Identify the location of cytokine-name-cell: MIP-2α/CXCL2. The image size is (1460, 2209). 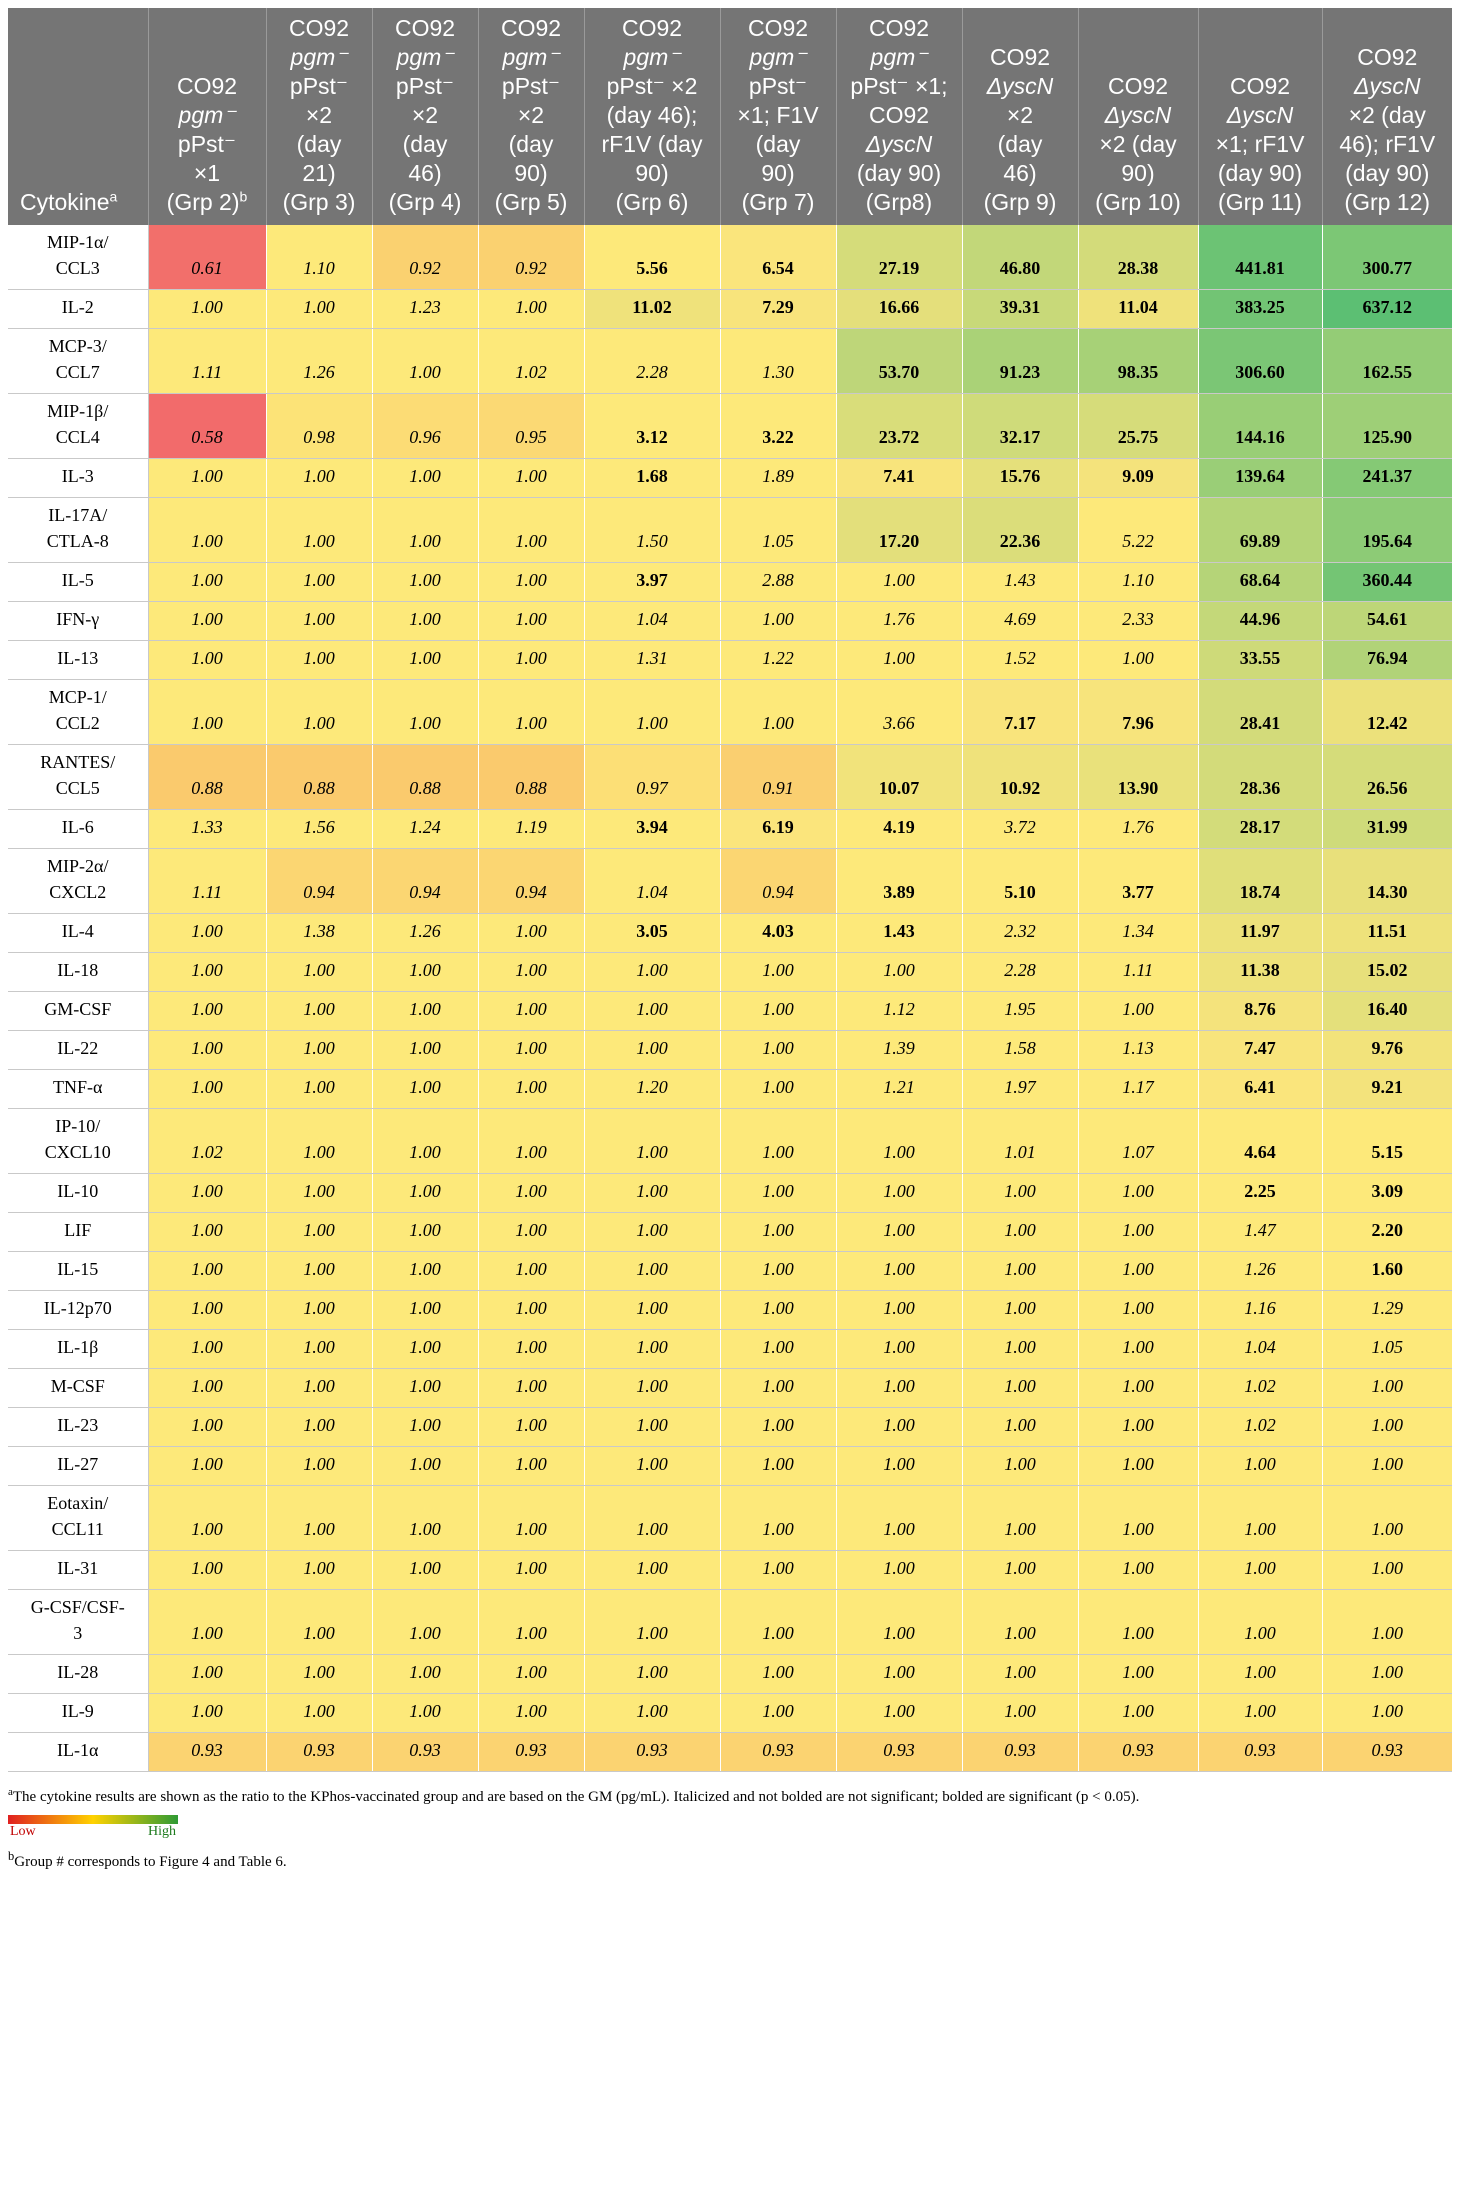
(78, 881).